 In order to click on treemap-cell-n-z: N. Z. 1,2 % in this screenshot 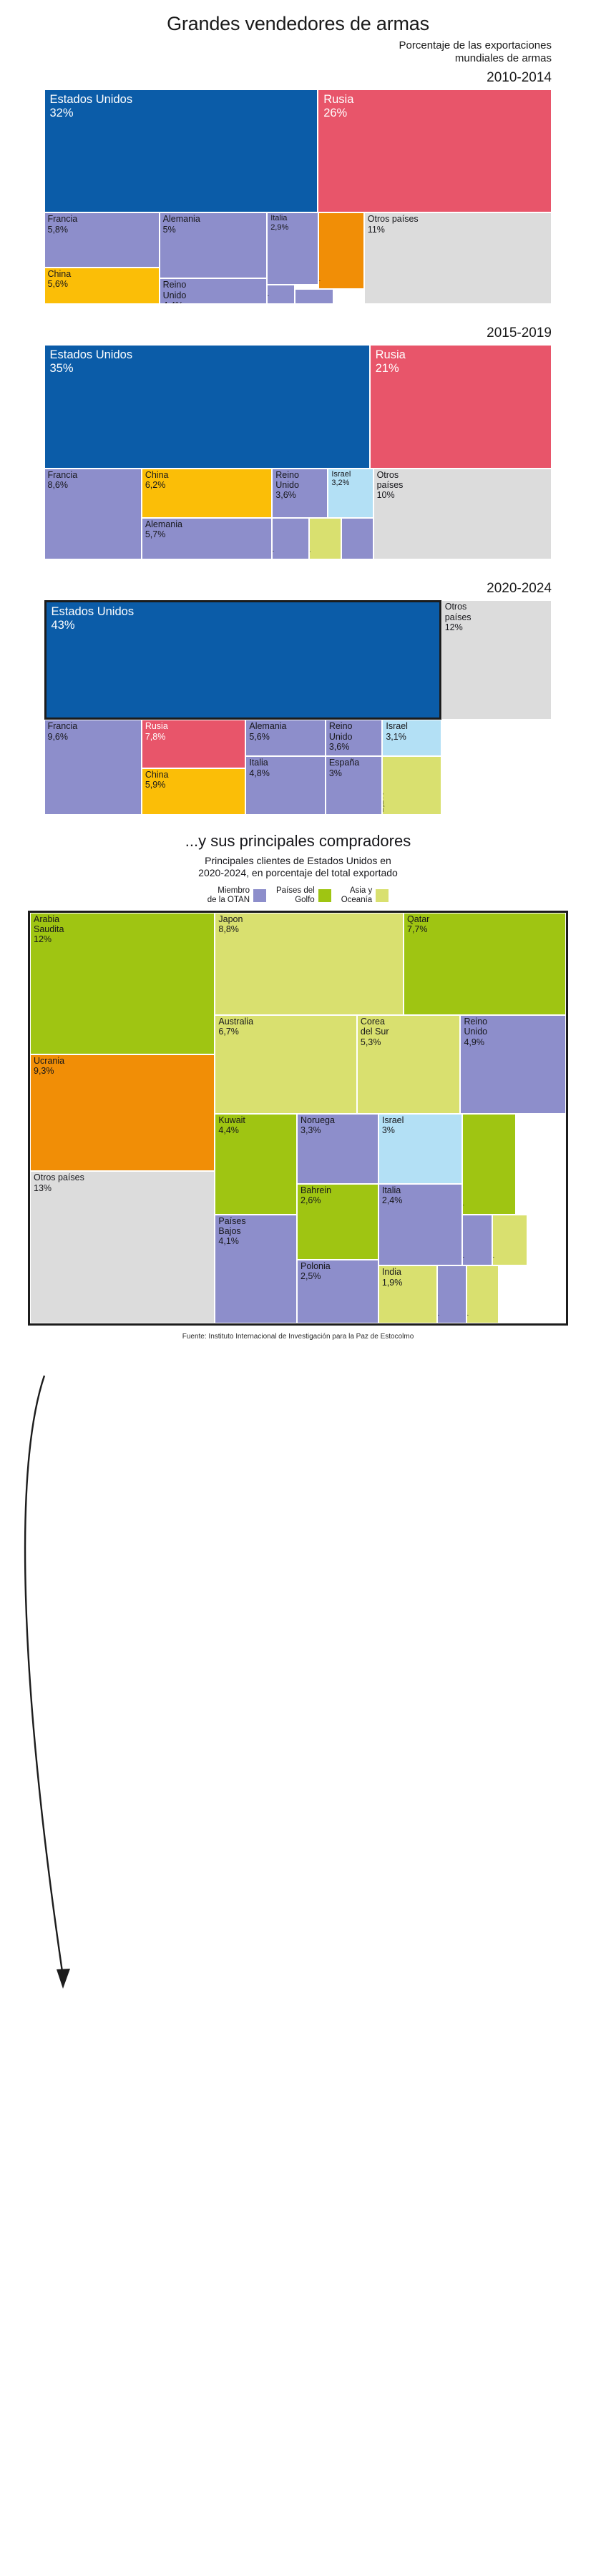, I will do `click(483, 1294)`.